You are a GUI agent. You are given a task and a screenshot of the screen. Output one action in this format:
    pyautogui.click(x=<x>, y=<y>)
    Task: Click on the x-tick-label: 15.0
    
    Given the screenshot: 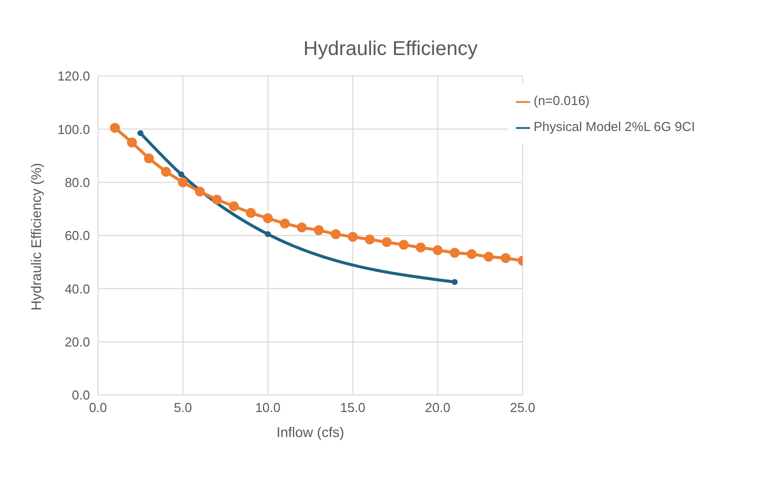 What is the action you would take?
    pyautogui.click(x=353, y=408)
    